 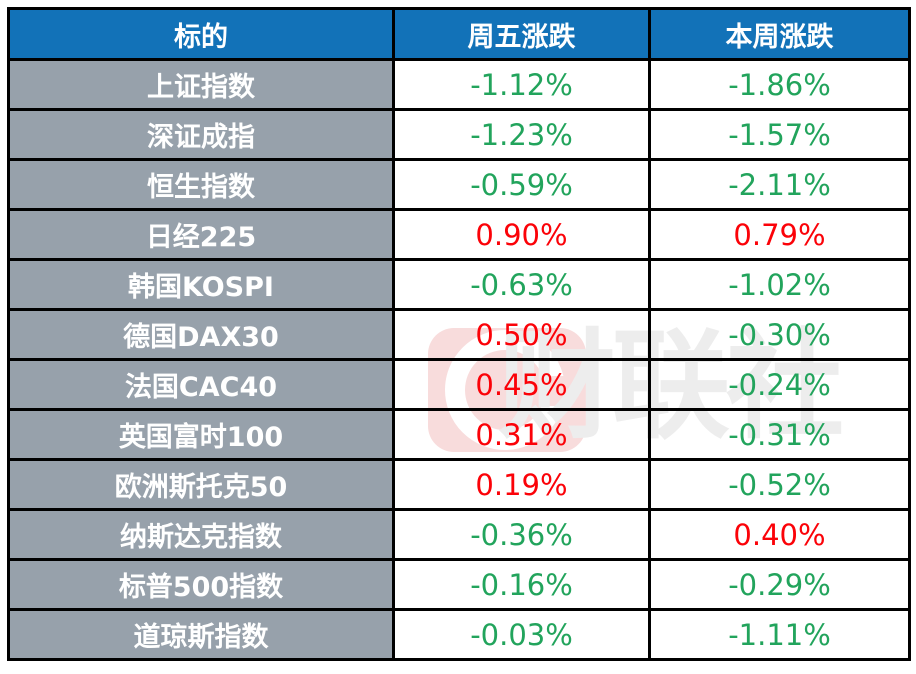 I want to click on column-header-friday-change: 周五涨跌, so click(x=521, y=34).